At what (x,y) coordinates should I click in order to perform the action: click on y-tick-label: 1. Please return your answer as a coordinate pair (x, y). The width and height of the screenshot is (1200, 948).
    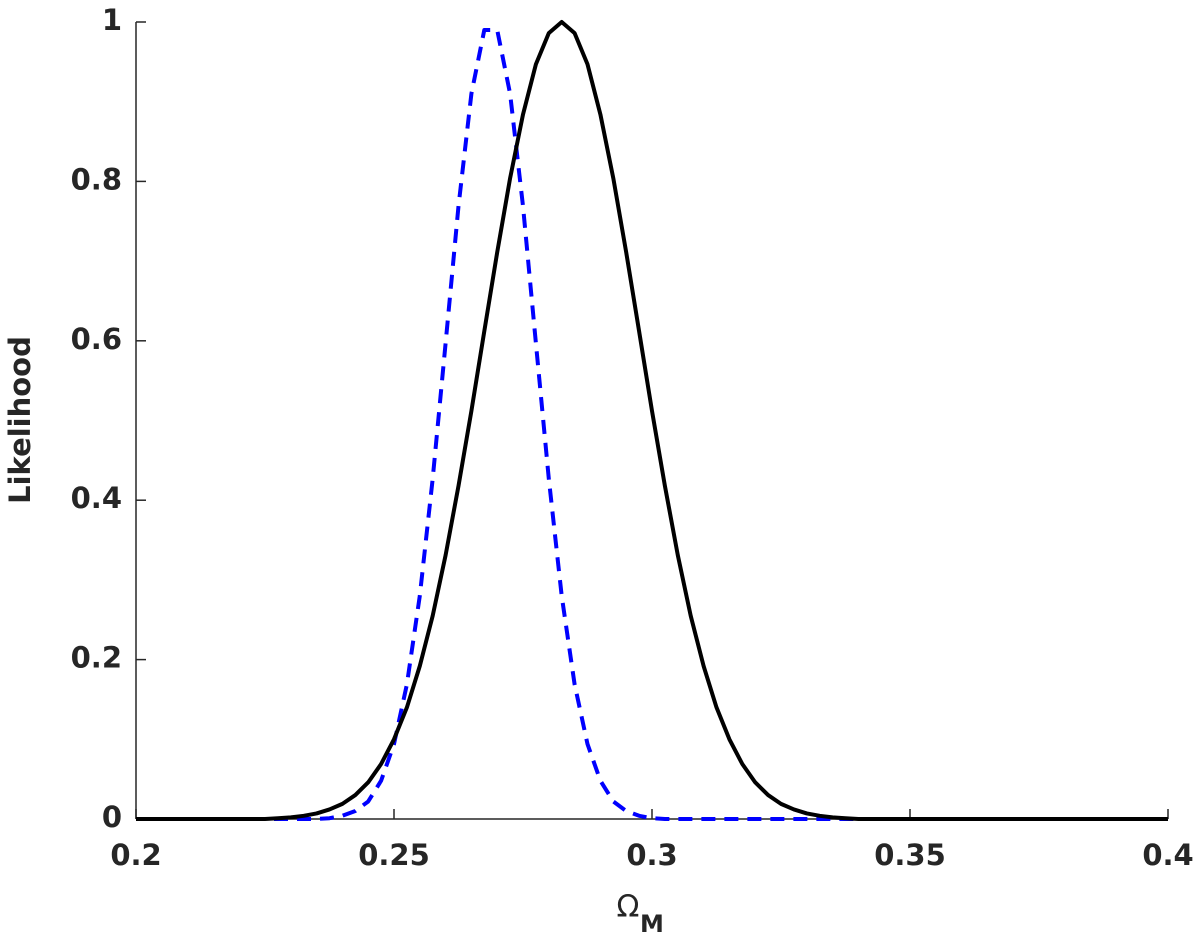
    Looking at the image, I should click on (112, 20).